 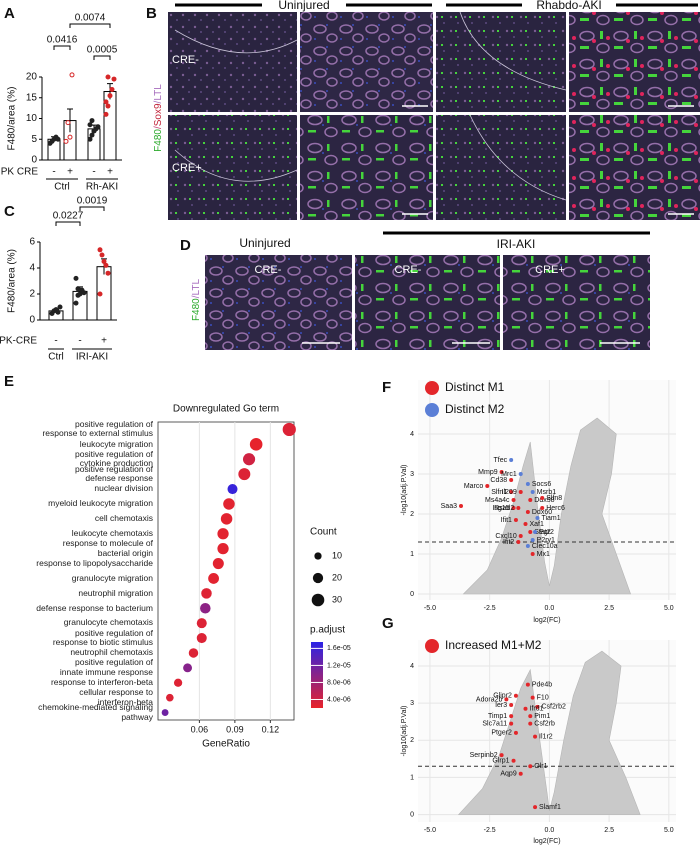 What do you see at coordinates (90, 18) in the screenshot?
I see `p-value: 0.0074` at bounding box center [90, 18].